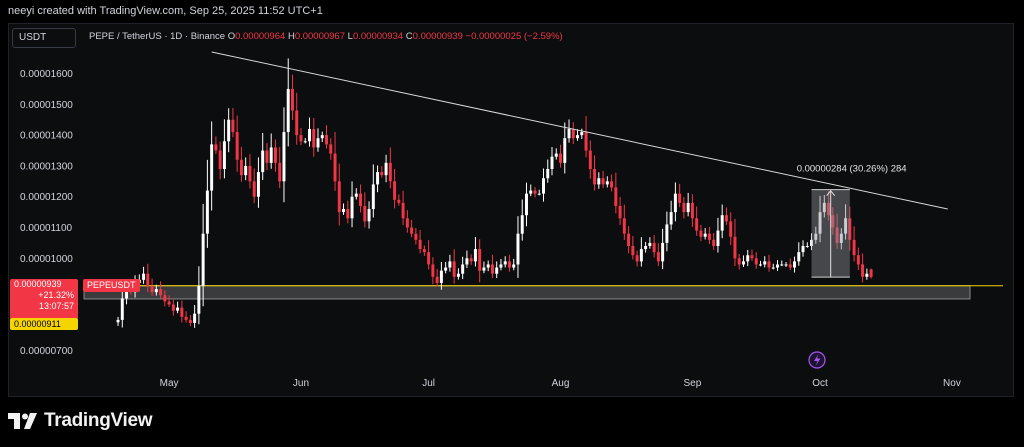 The image size is (1024, 447). What do you see at coordinates (44, 299) in the screenshot?
I see `last-price-tag: 0.00000939 +21.32% 13:07:57` at bounding box center [44, 299].